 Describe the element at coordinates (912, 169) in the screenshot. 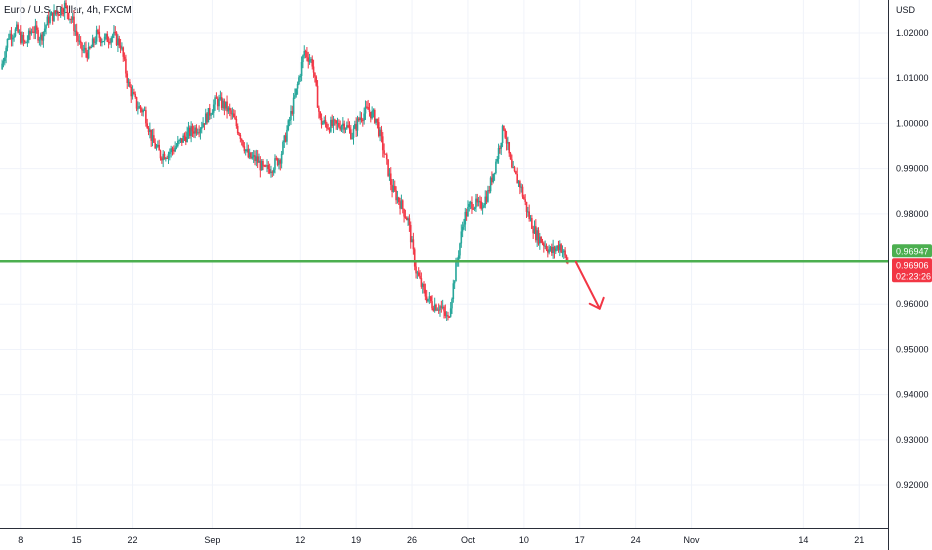

I see `y-tick-label: 0.99000` at that location.